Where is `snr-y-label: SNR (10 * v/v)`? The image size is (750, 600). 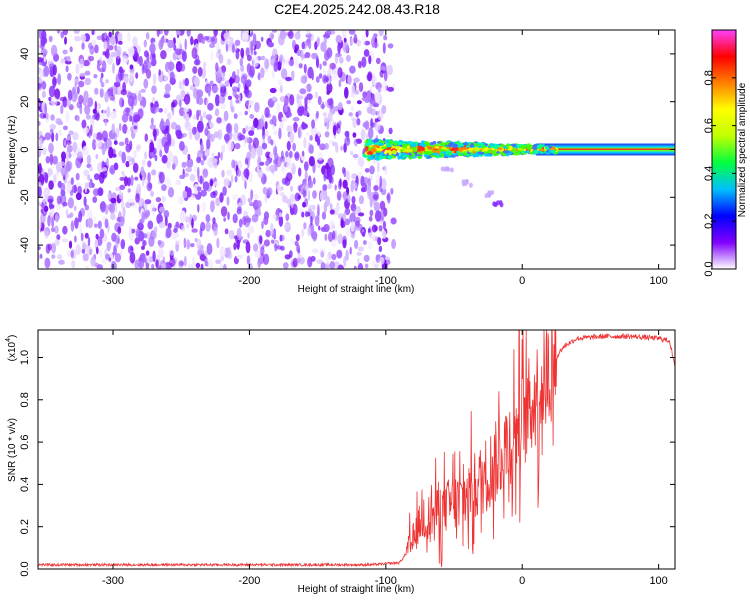 snr-y-label: SNR (10 * v/v) is located at coordinates (12, 450).